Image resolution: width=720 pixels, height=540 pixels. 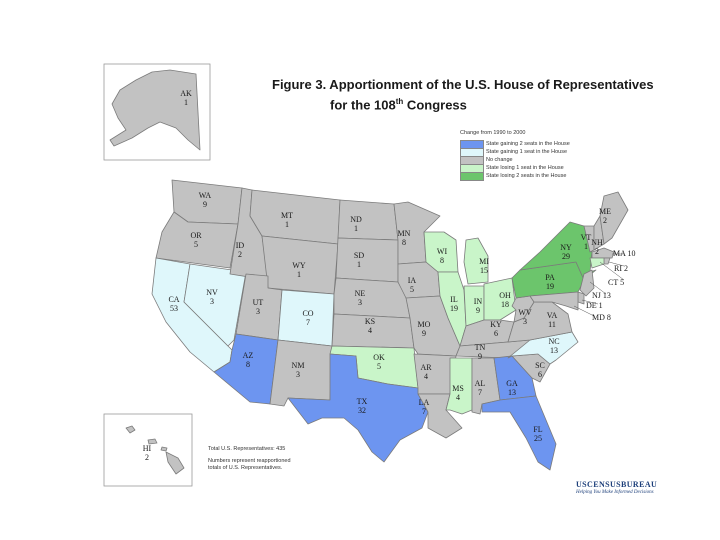 I want to click on northeast-side-labels: MA 10 RI 2 CT 5 NJ 13 DE 1 MD 8, so click(x=610, y=285).